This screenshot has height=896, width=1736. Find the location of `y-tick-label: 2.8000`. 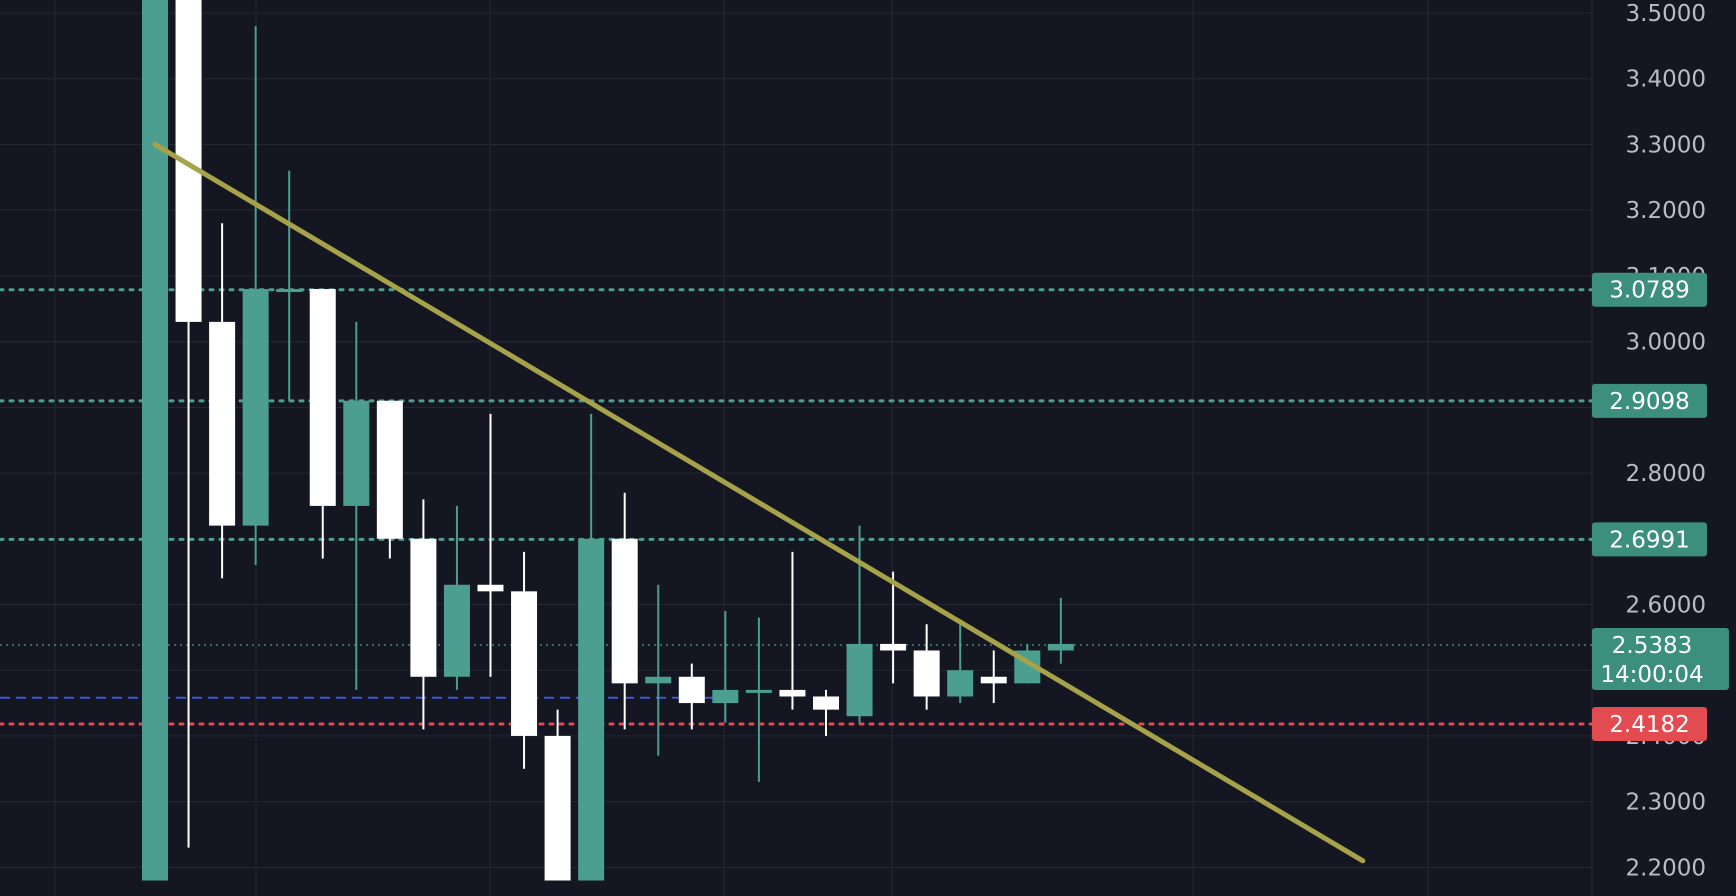

y-tick-label: 2.8000 is located at coordinates (1666, 474).